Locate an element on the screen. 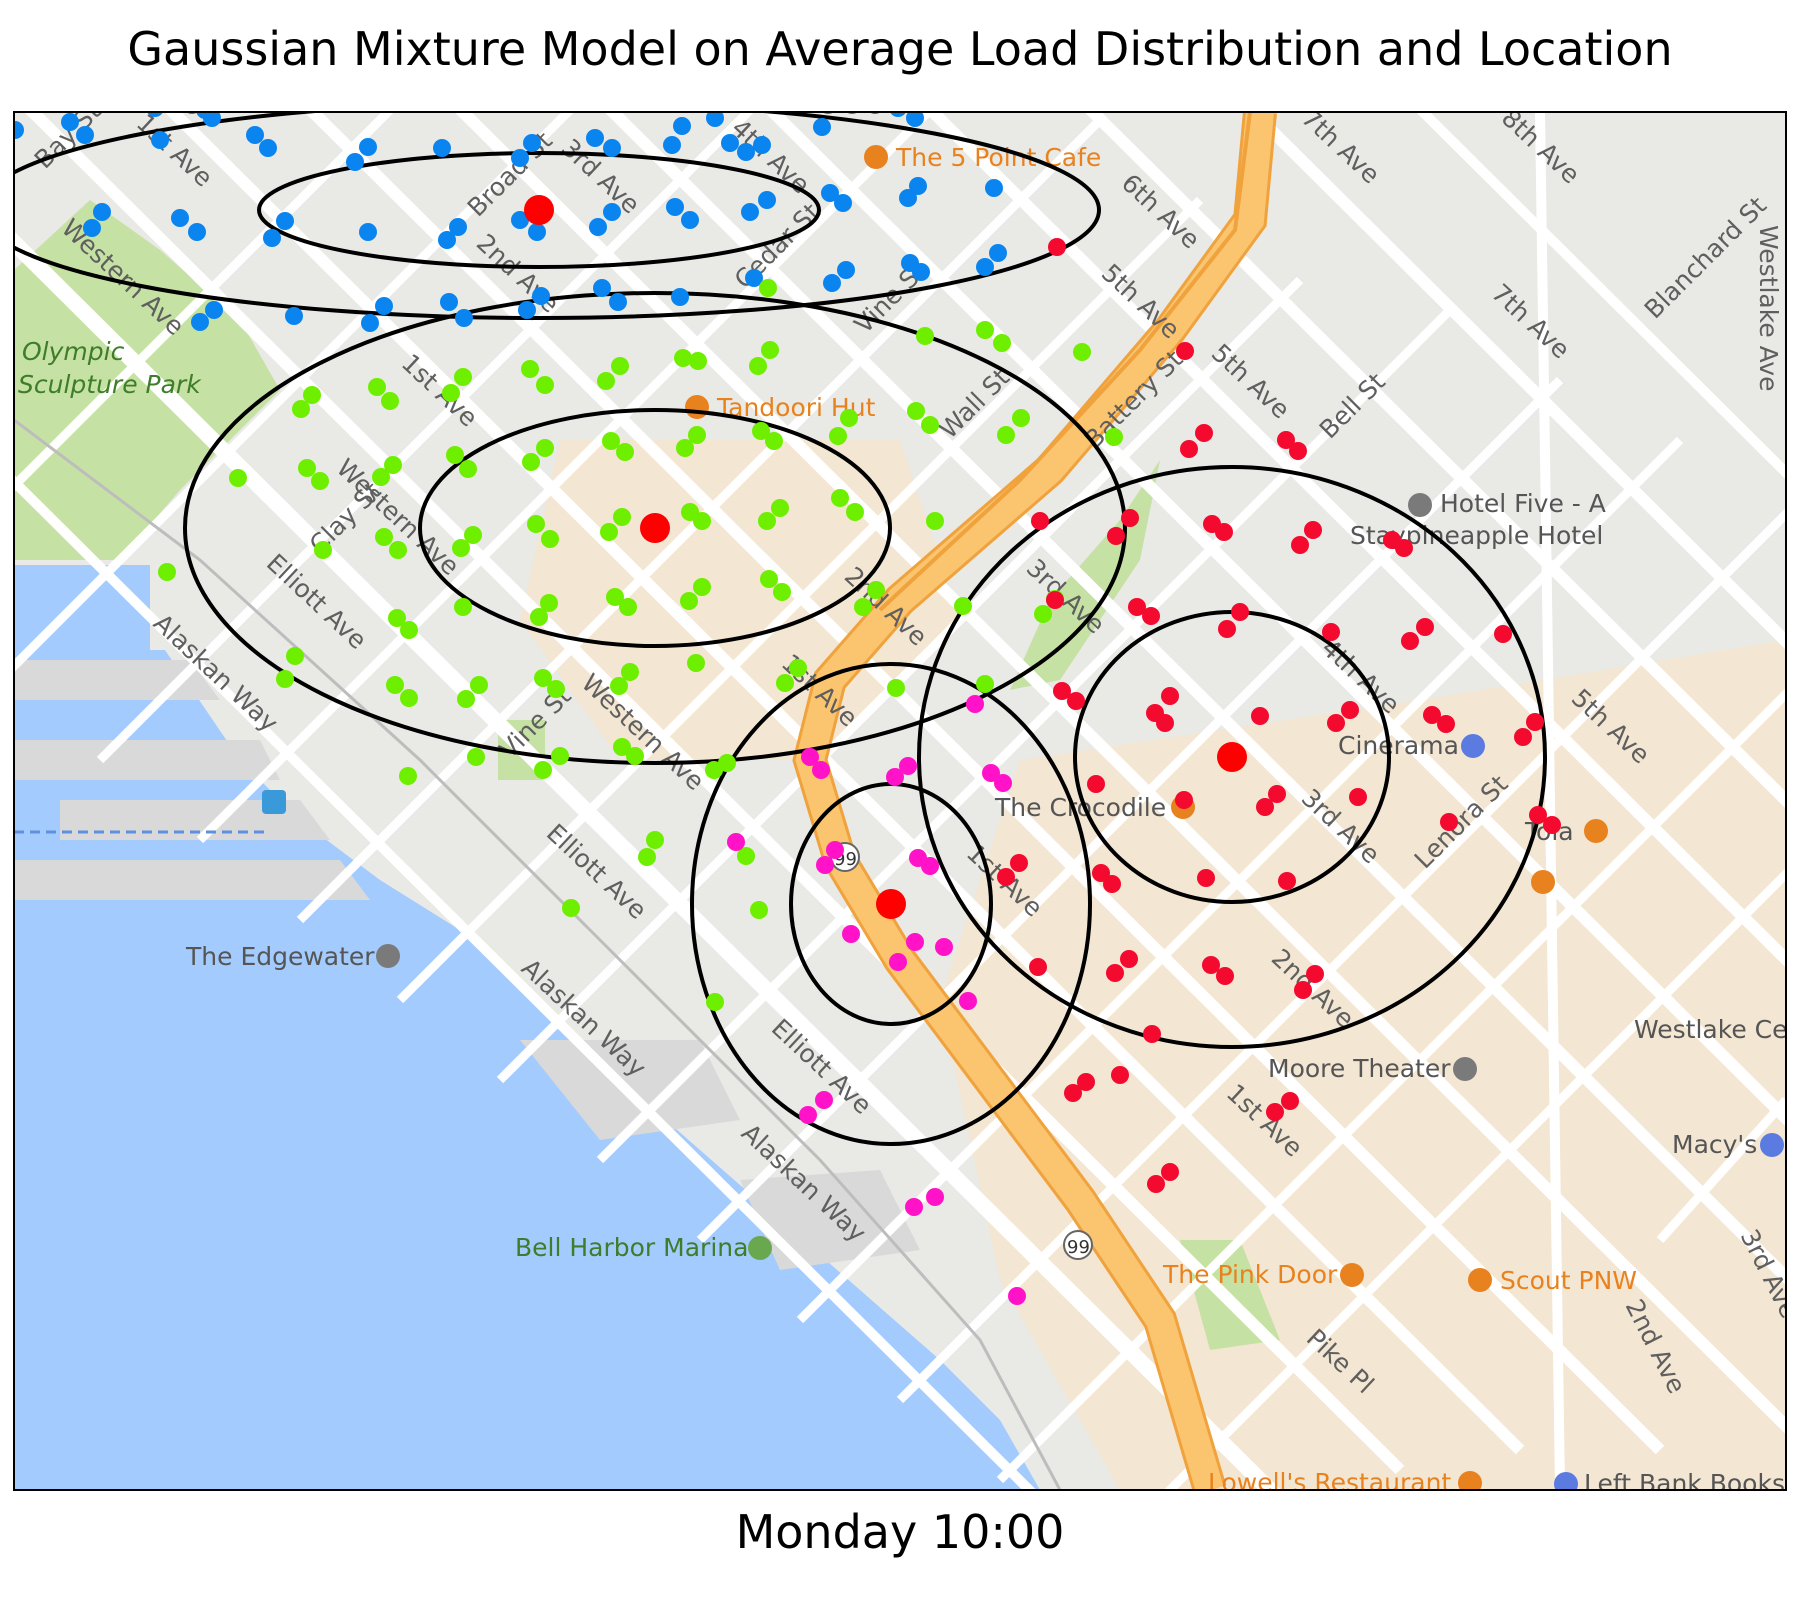 The height and width of the screenshot is (1600, 1800). poi-westlake-center: Westlake Ce is located at coordinates (1710, 1029).